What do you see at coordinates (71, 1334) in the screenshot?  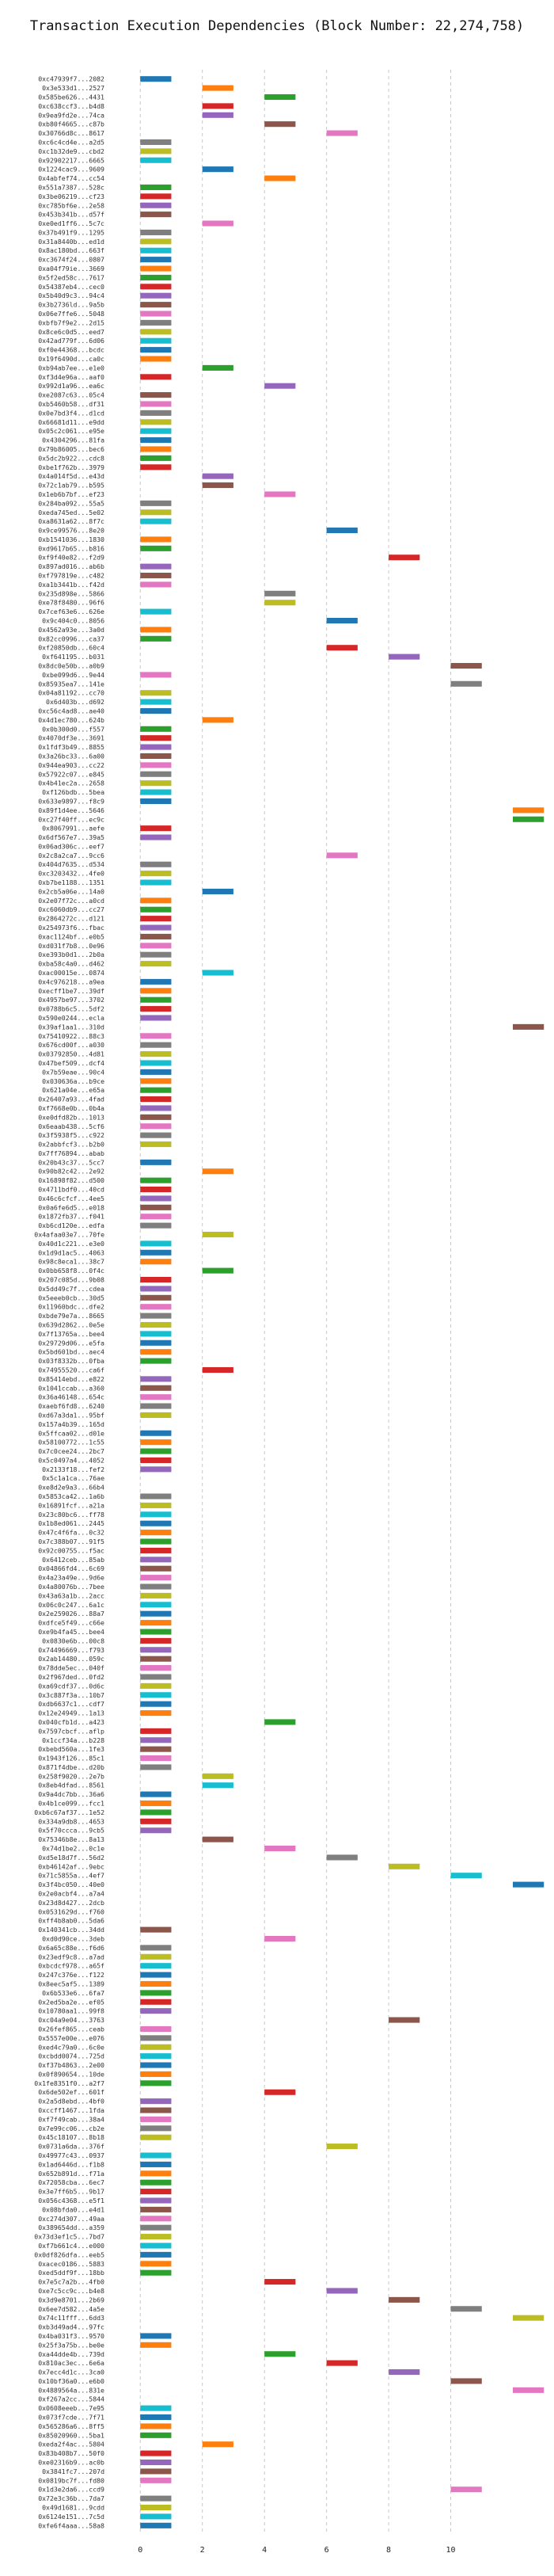 I see `row-label: 0x7f13765a...bee4` at bounding box center [71, 1334].